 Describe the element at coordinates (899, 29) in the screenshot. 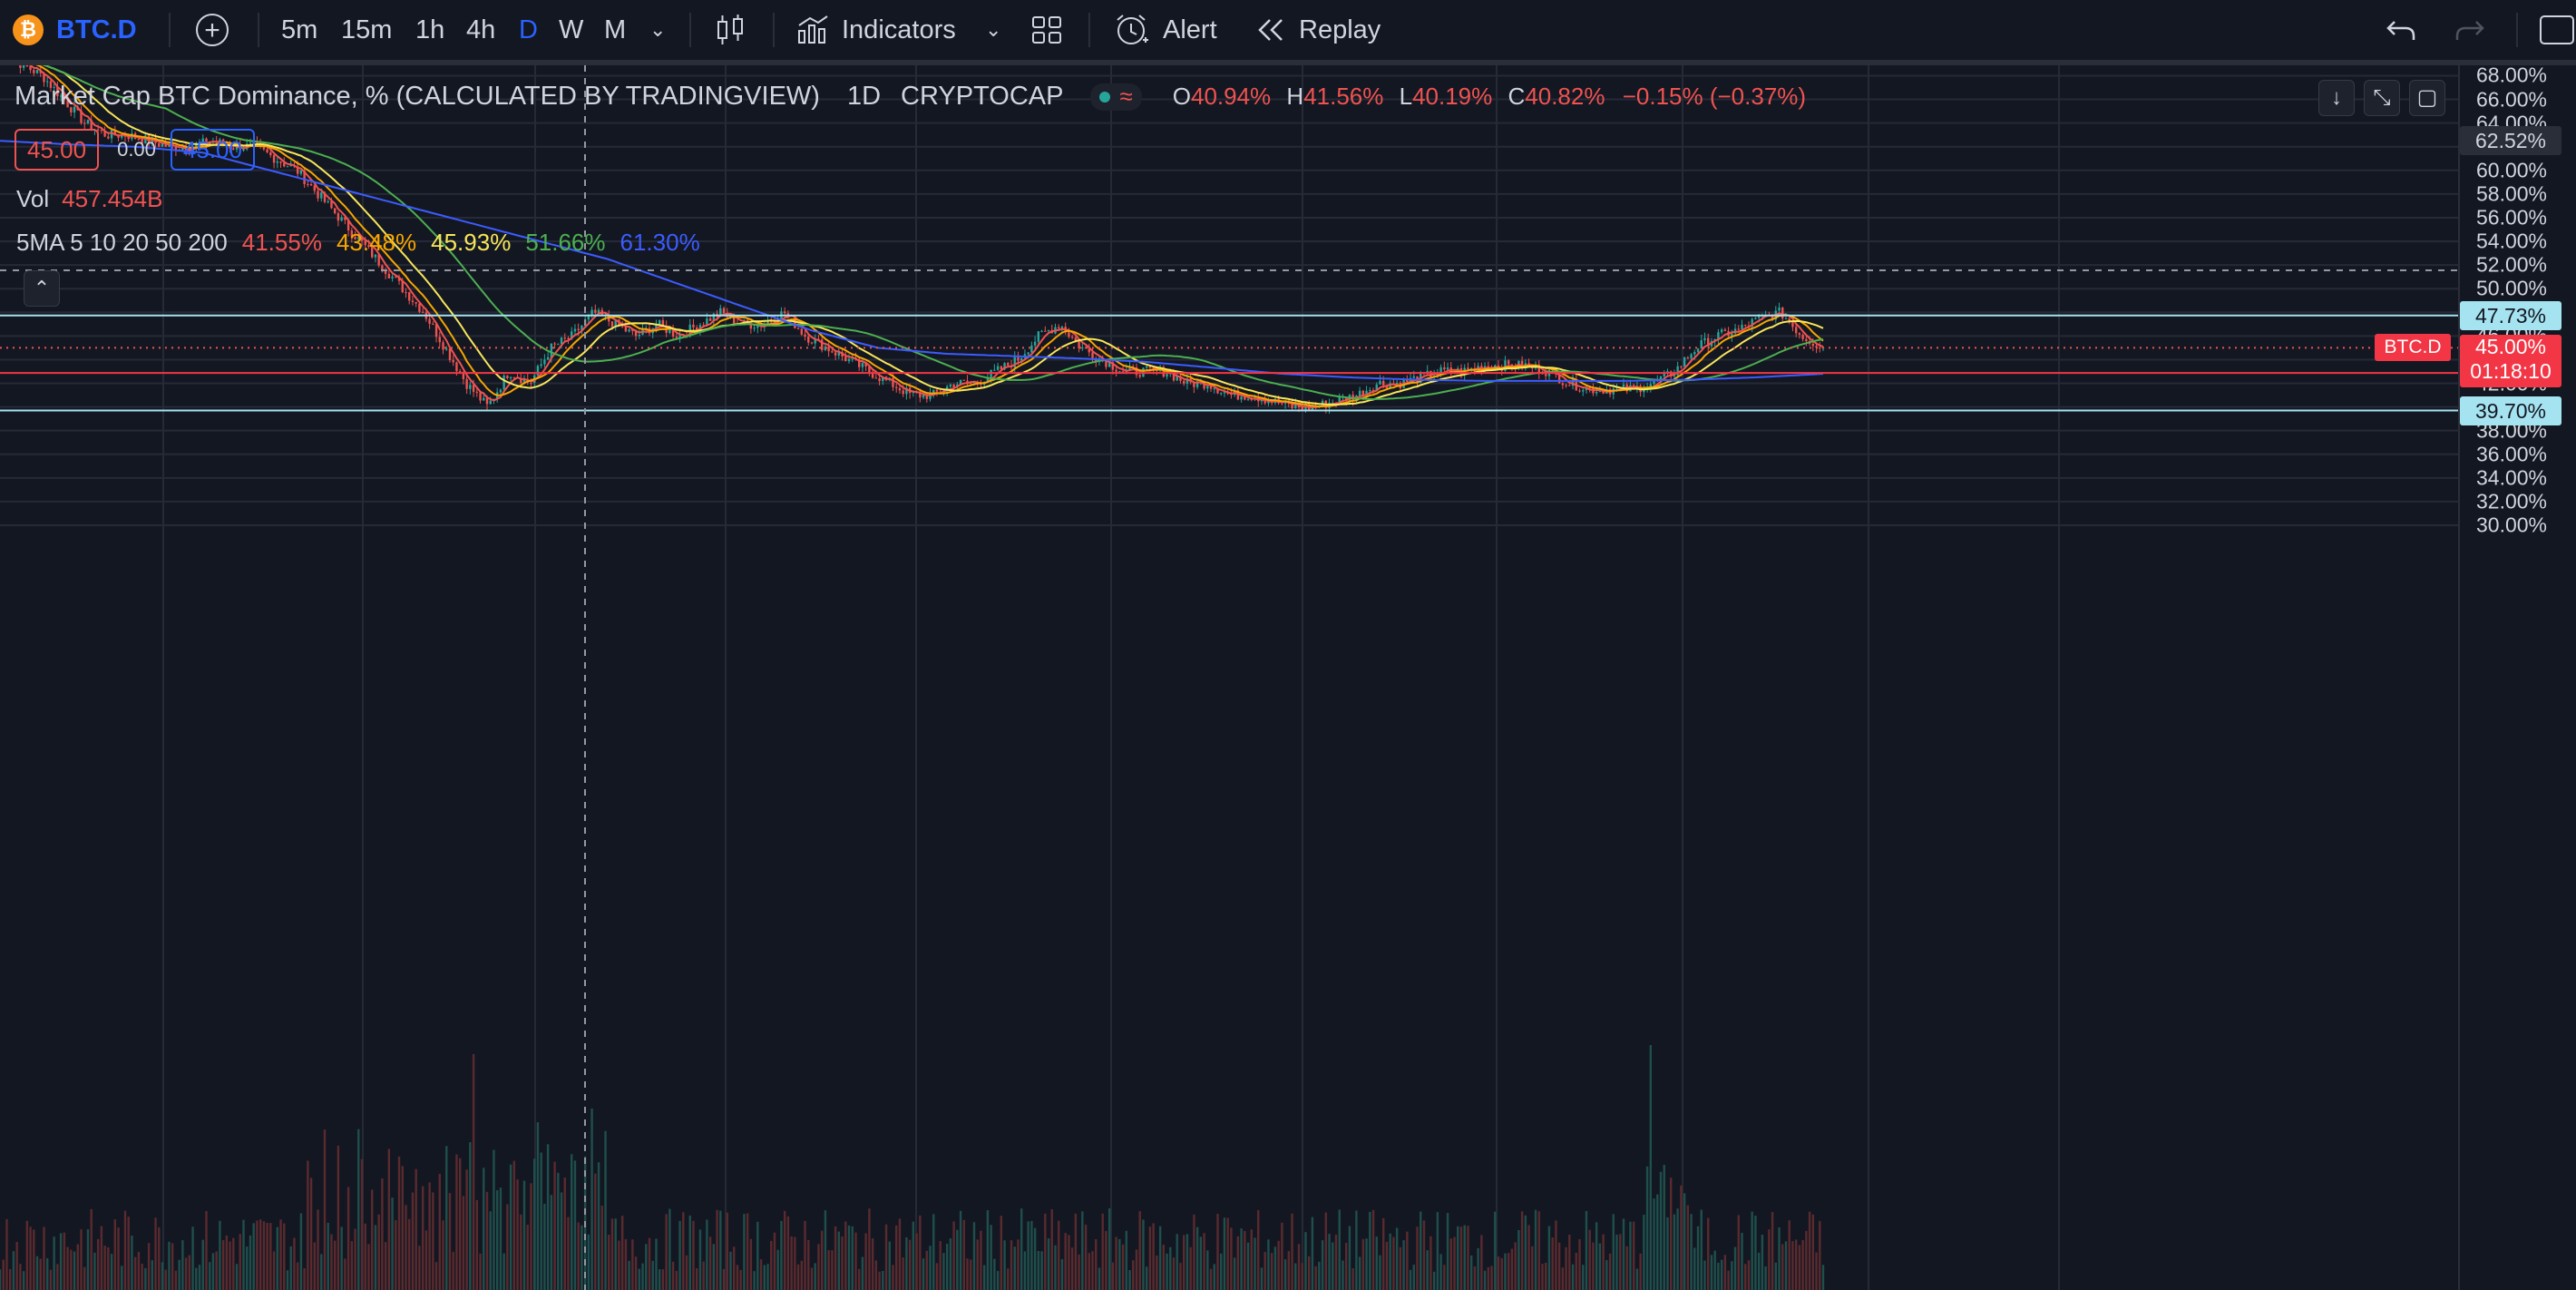

I see `indicators-label: Indicators` at that location.